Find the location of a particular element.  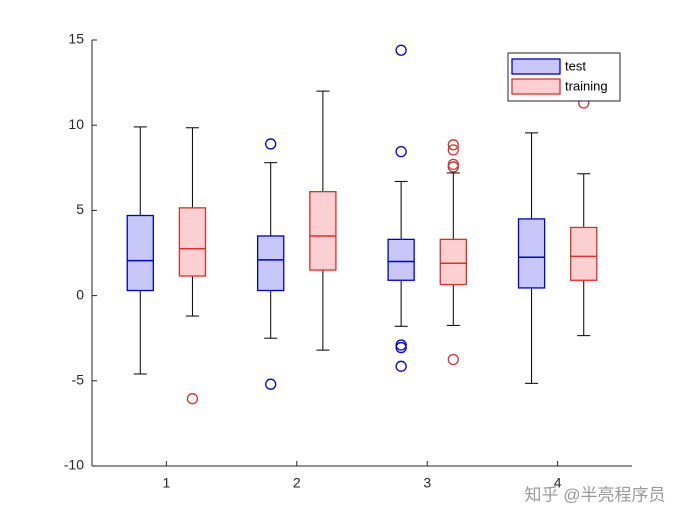

watermark: 知乎 @半亮程序员 is located at coordinates (595, 494).